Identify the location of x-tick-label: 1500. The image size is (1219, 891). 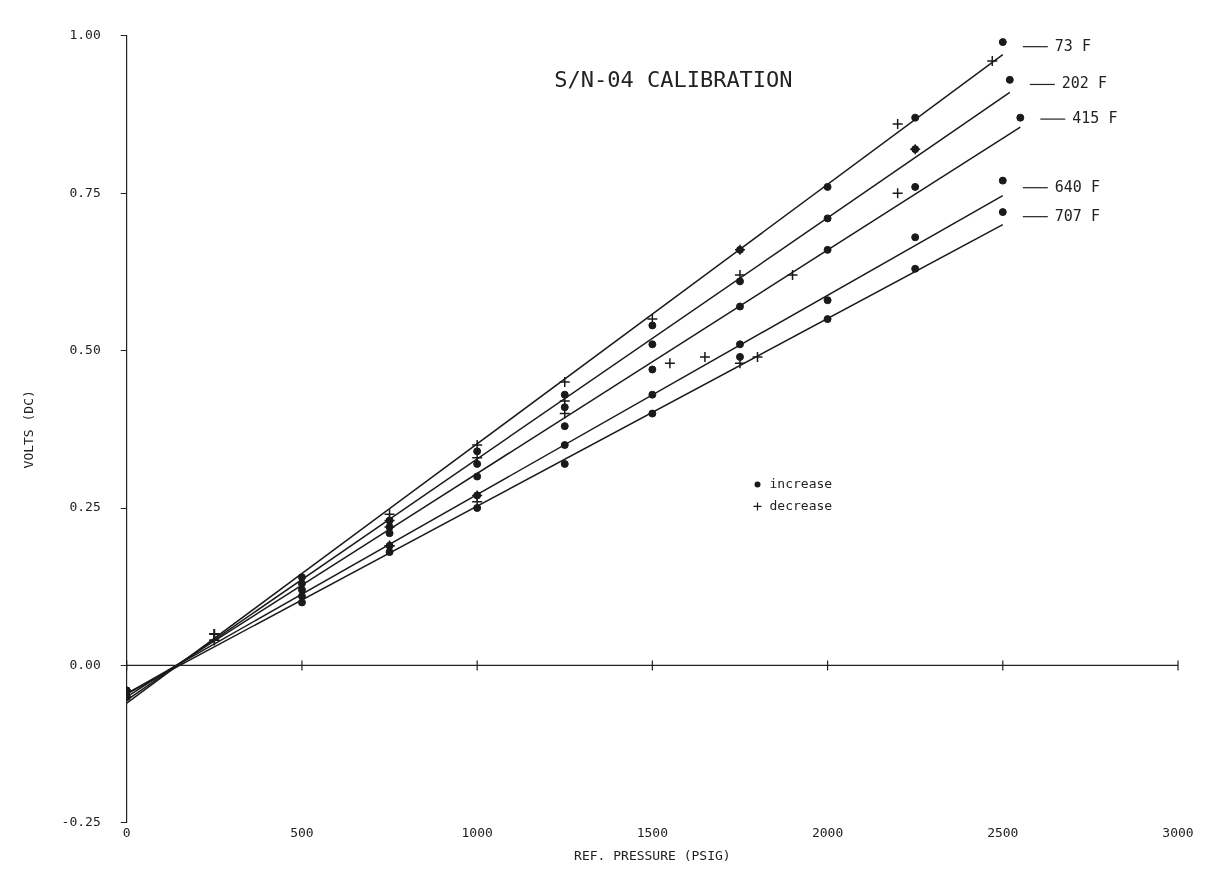
(652, 832).